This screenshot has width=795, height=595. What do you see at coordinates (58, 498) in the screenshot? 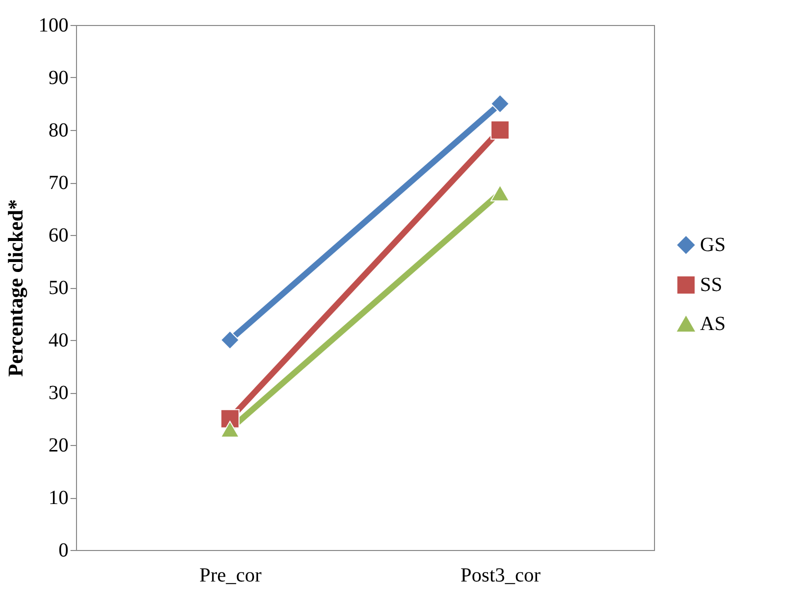
I see `y-tick-label: 10` at bounding box center [58, 498].